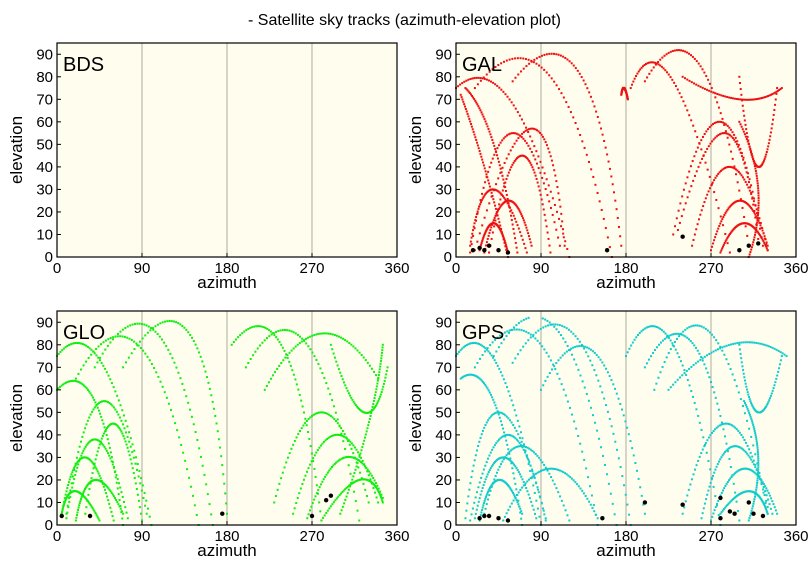  I want to click on x-axis-label-gal: azimuth, so click(626, 282).